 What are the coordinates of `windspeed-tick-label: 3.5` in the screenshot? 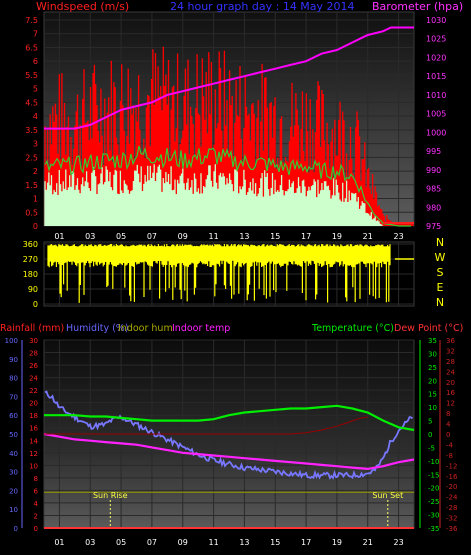 It's located at (31, 130).